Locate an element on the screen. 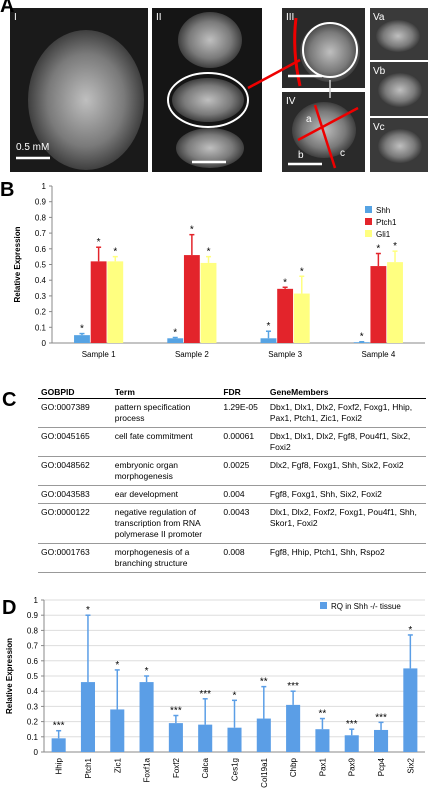 This screenshot has height=800, width=430. header-row: GOBPID Term FDR GeneMembers is located at coordinates (232, 392).